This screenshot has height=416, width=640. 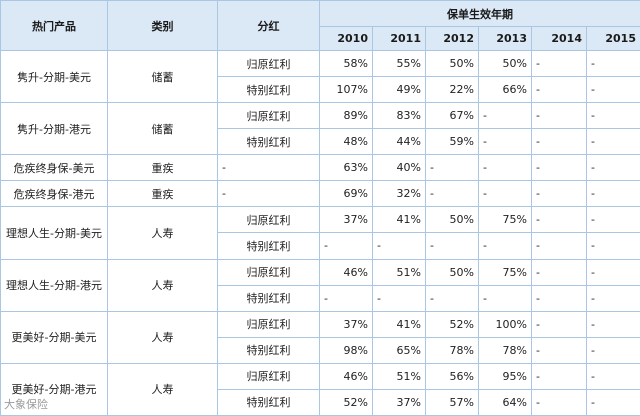 What do you see at coordinates (505, 376) in the screenshot?
I see `value-cell: 95%` at bounding box center [505, 376].